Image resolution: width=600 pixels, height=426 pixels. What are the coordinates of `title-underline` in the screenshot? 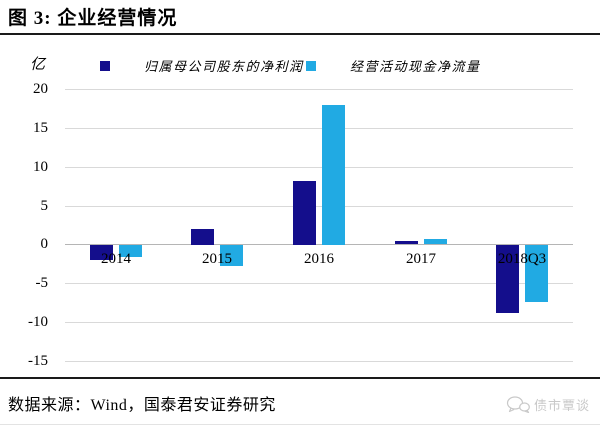 It's located at (300, 34).